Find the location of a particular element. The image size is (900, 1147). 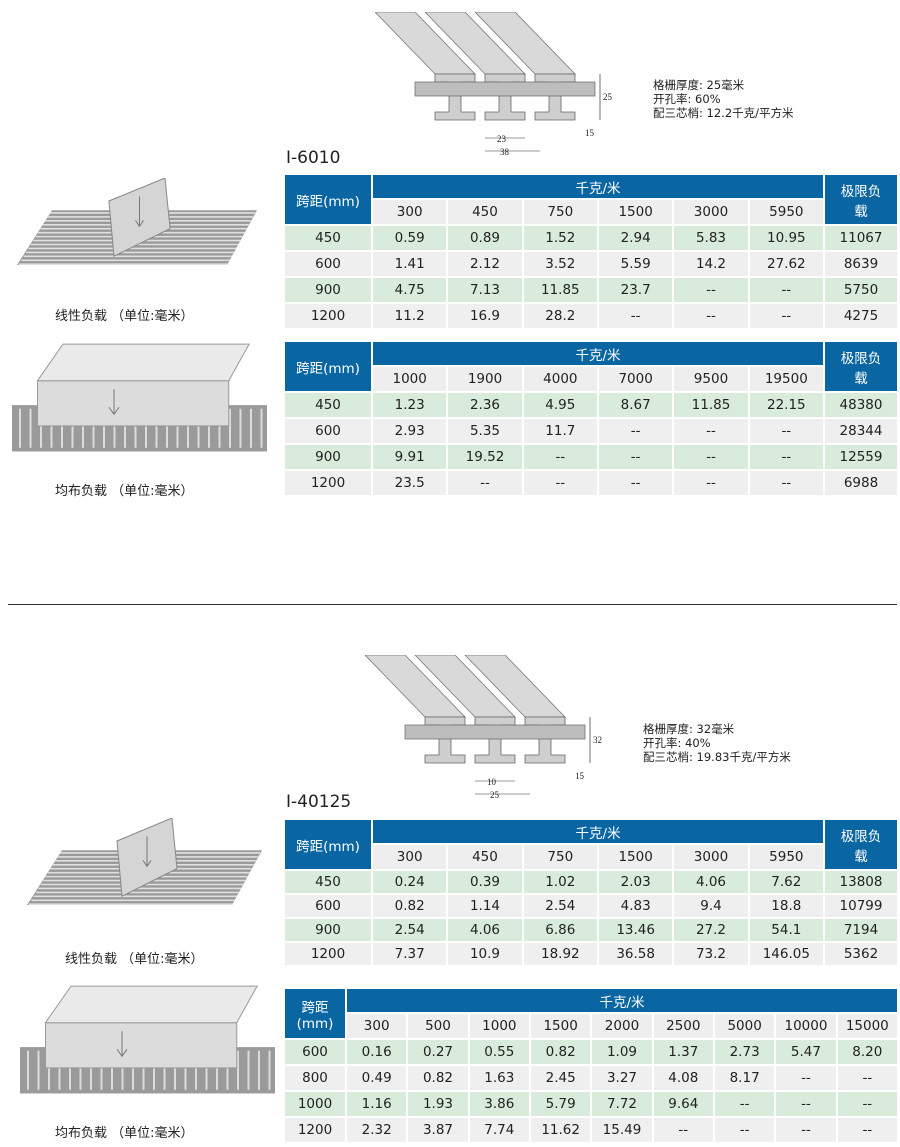

load-column-header: 1000 is located at coordinates (499, 1026).